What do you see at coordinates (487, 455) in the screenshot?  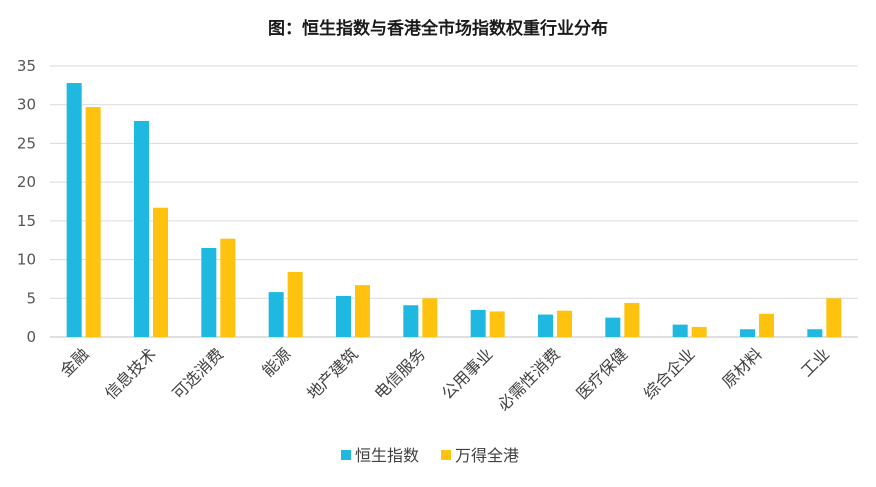 I see `legend-label: 万得全港` at bounding box center [487, 455].